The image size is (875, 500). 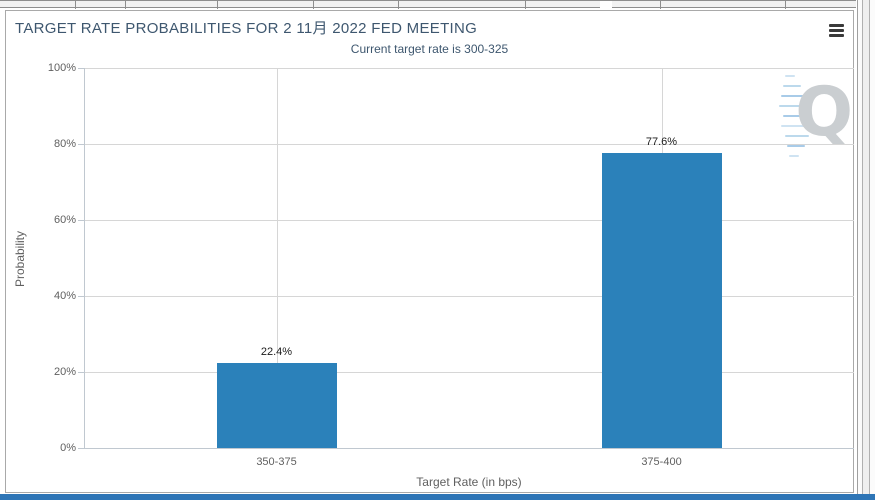 I want to click on y-tick-label: 0%, so click(x=68, y=448).